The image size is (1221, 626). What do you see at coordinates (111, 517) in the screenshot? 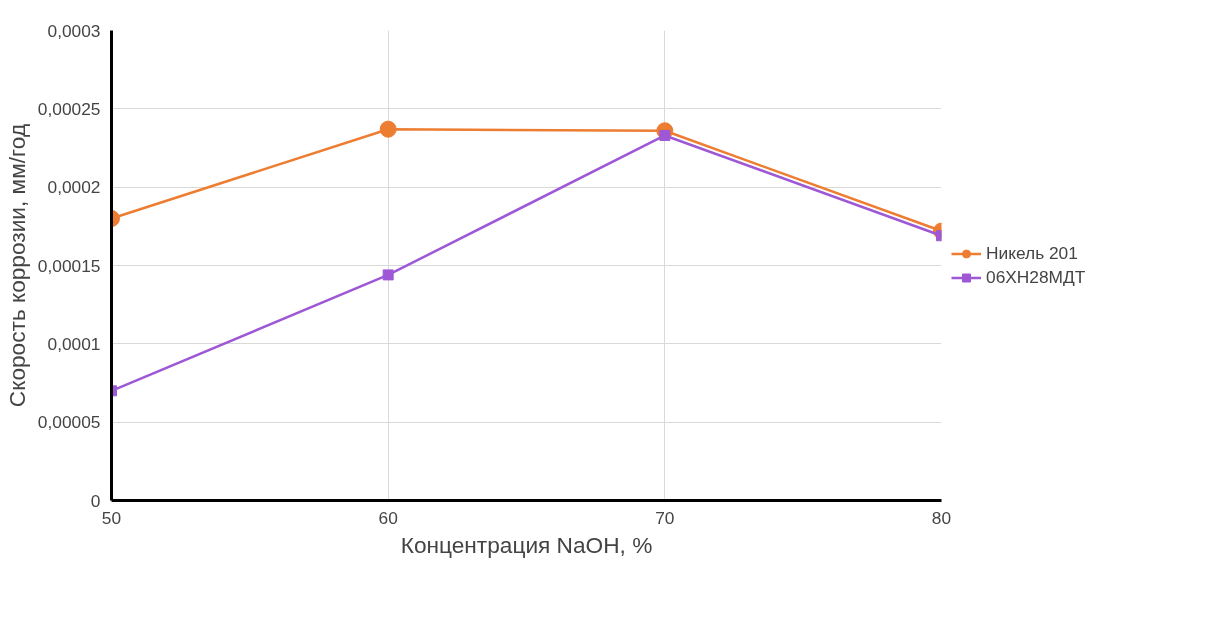
I see `x-tick-label: 50` at bounding box center [111, 517].